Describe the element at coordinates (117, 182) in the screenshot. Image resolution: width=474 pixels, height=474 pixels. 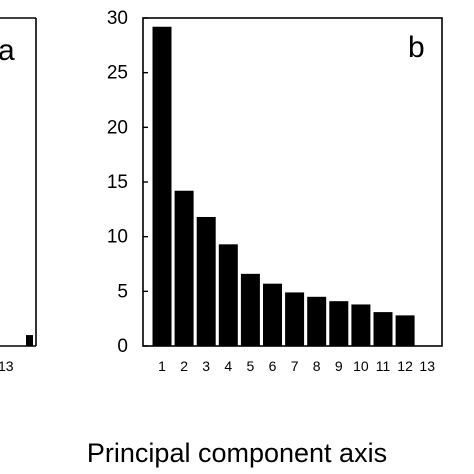
I see `y-tick-label-15: 15` at that location.